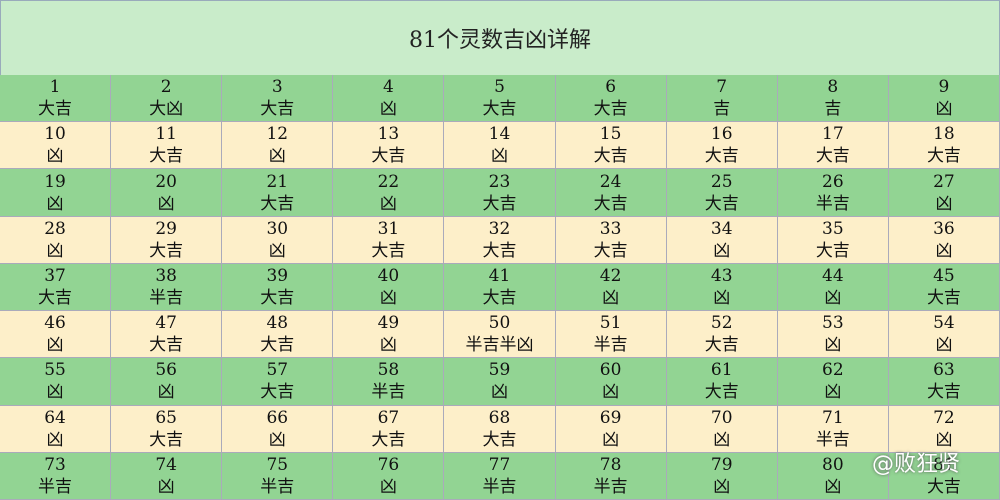  Describe the element at coordinates (833, 146) in the screenshot. I see `cell: 17 大吉` at that location.